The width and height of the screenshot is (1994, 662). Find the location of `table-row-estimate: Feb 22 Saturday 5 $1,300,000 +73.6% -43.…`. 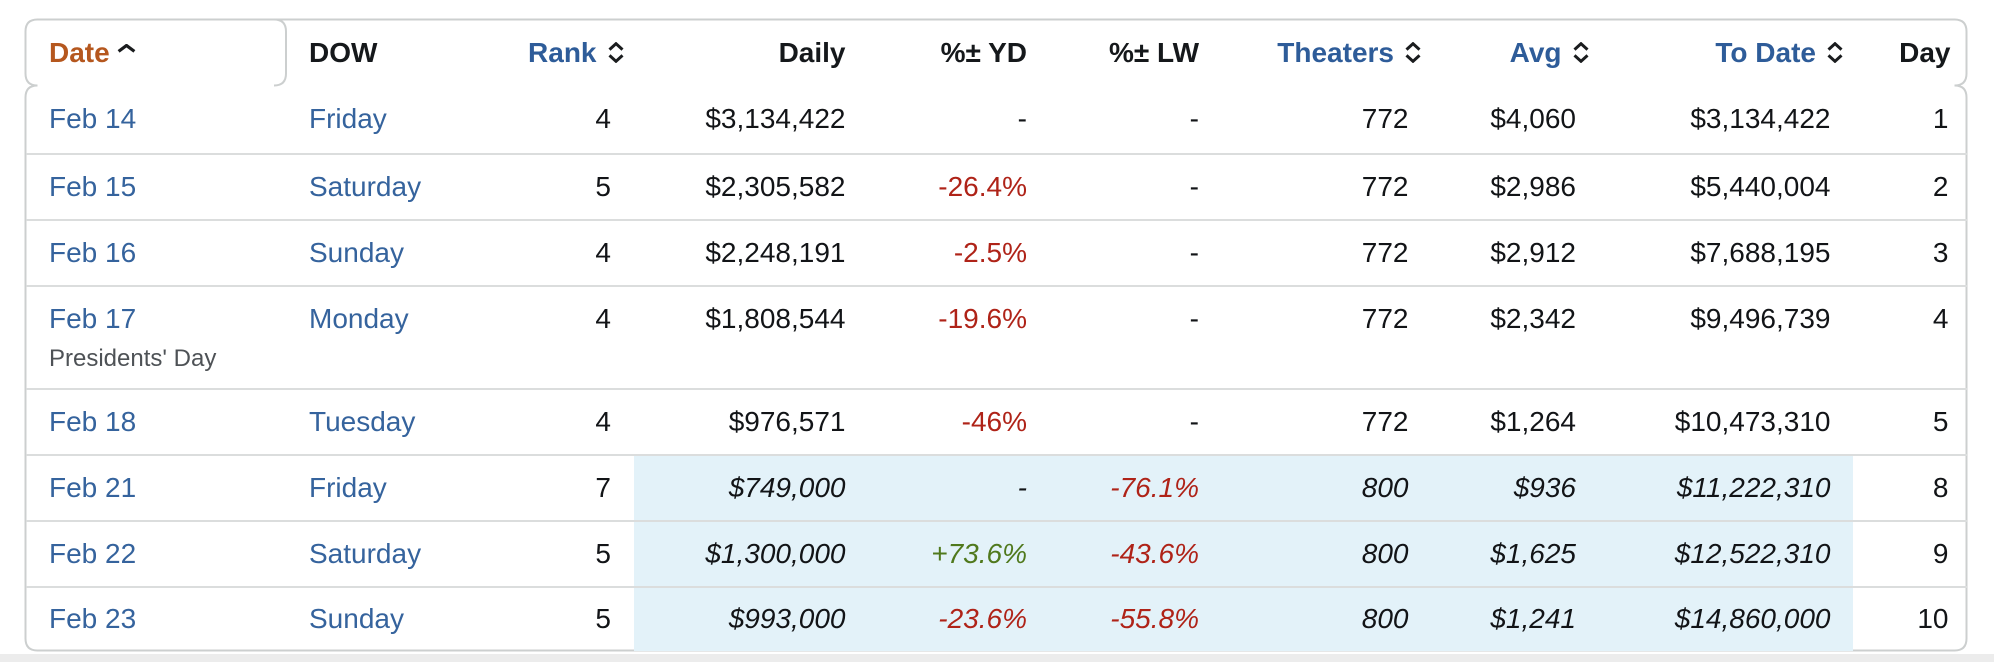

table-row-estimate: Feb 22 Saturday 5 $1,300,000 +73.6% -43.… is located at coordinates (996, 552).